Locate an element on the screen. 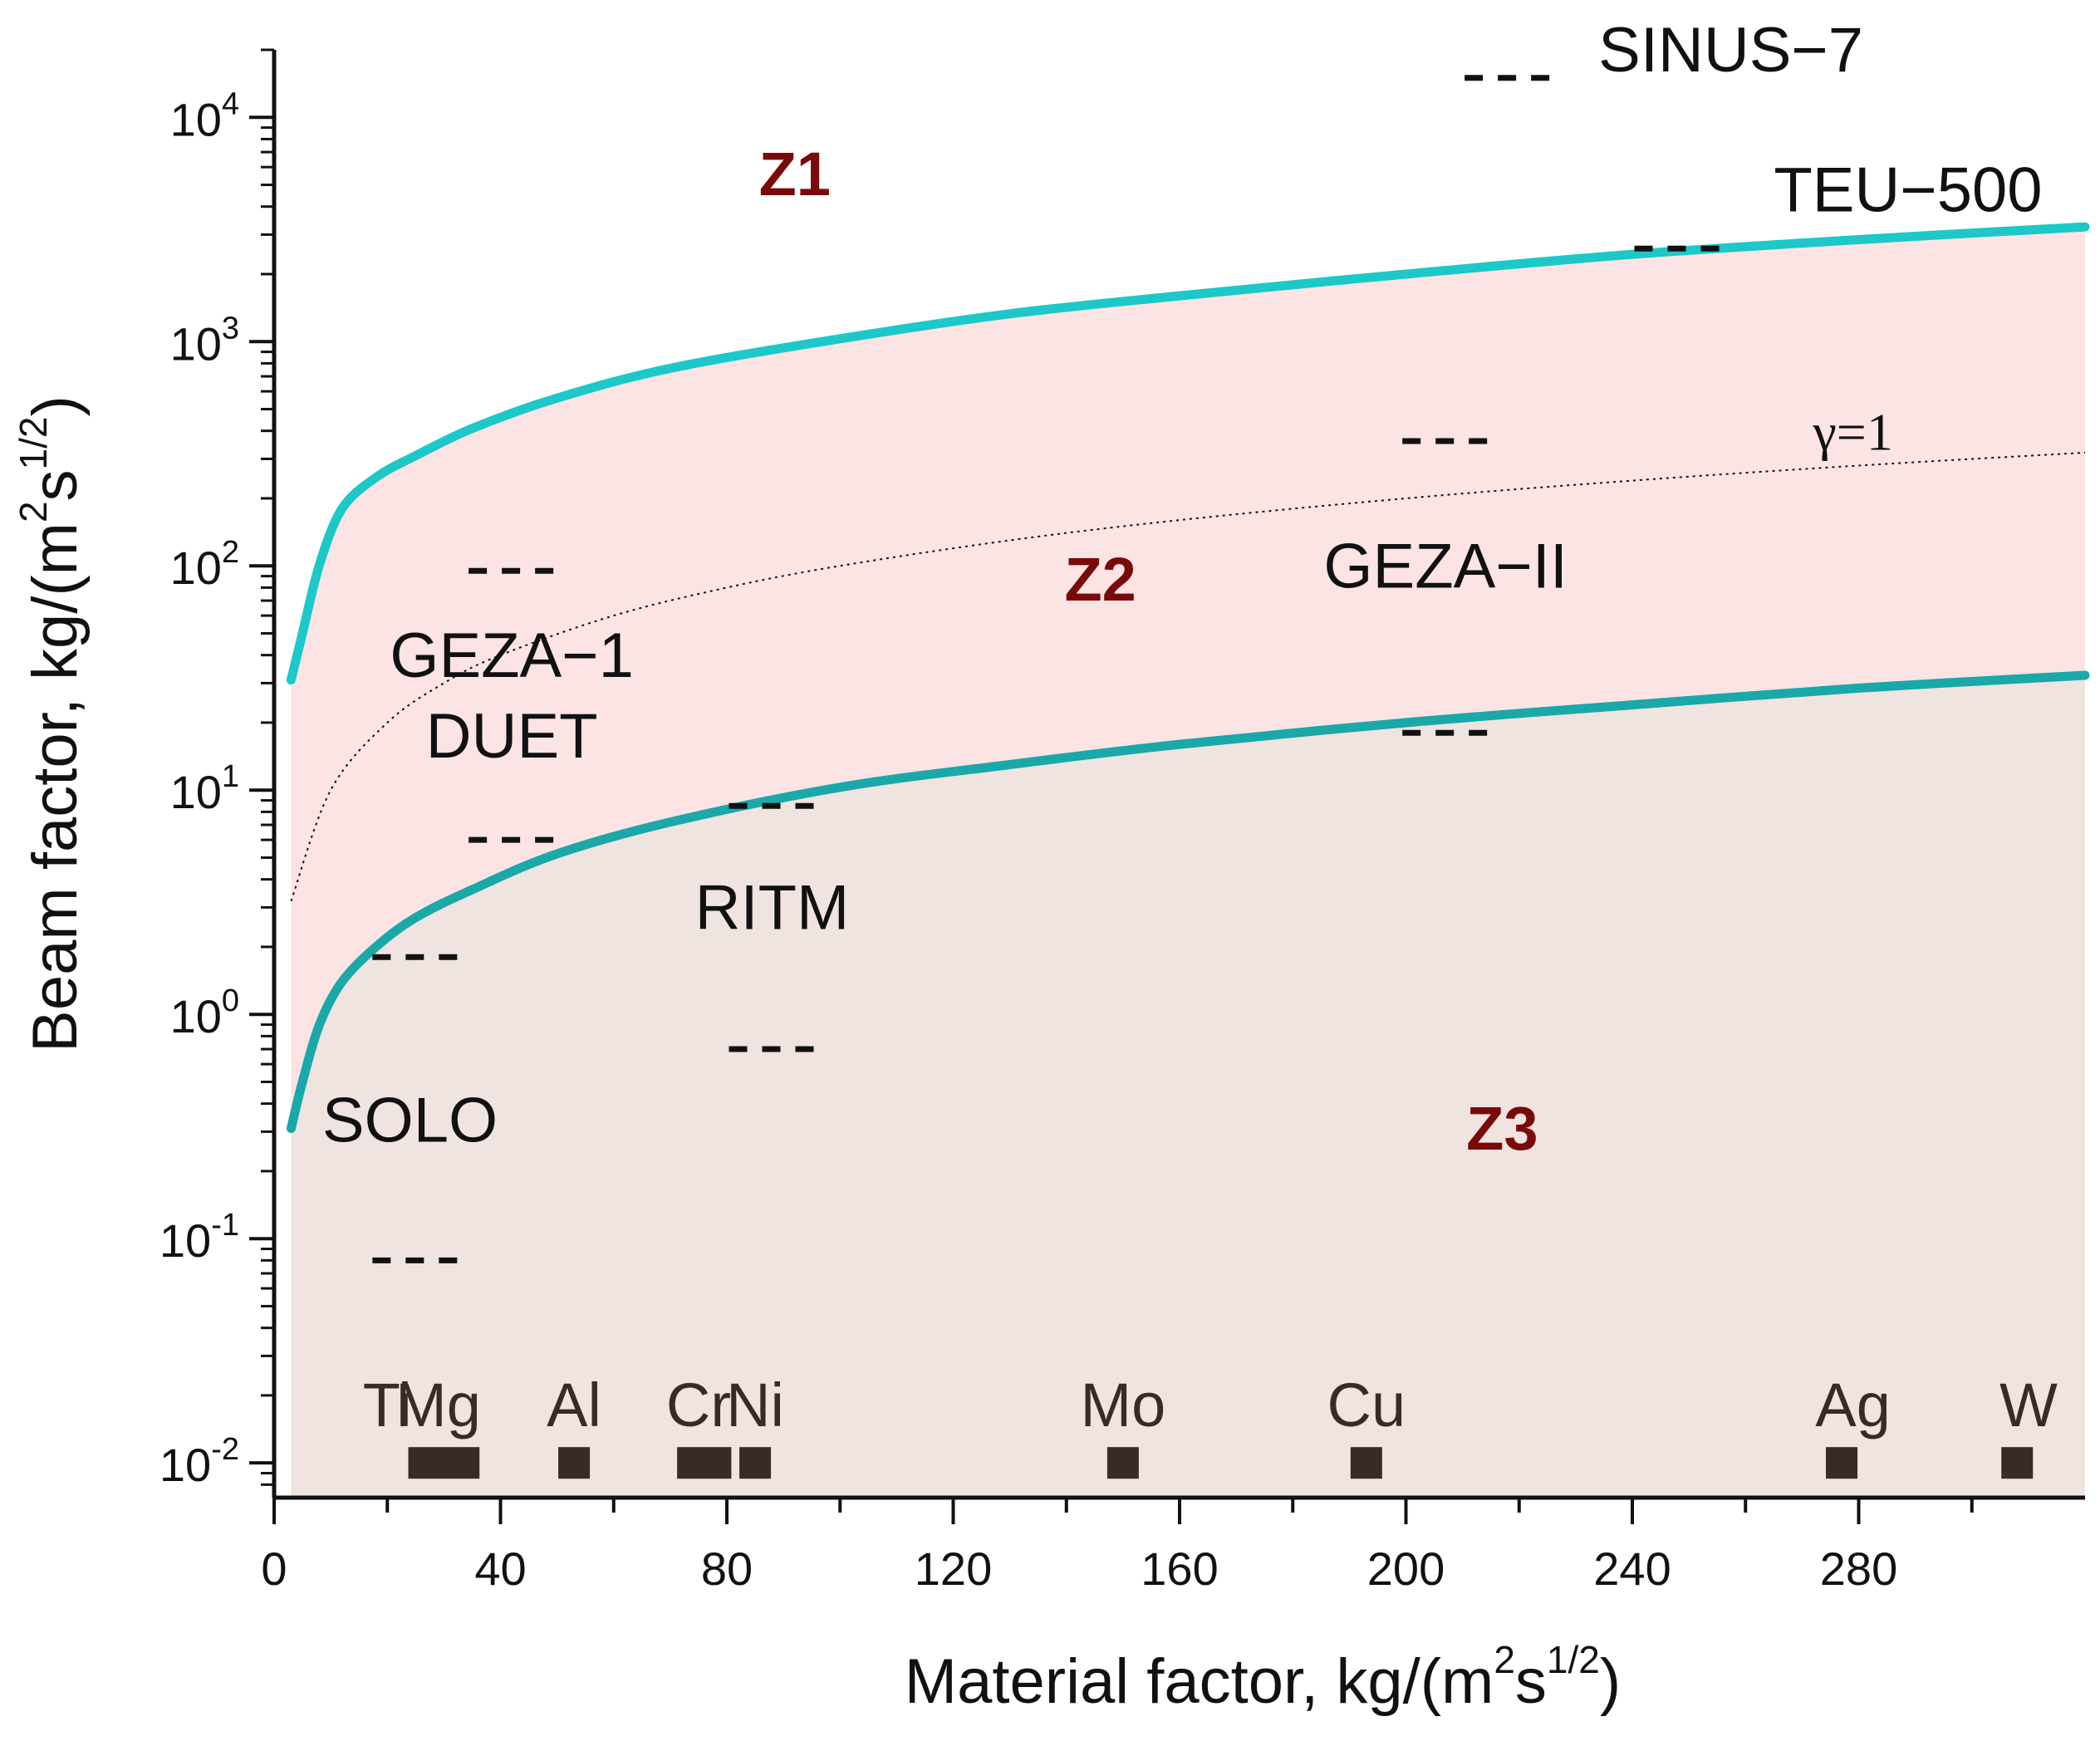 The width and height of the screenshot is (2100, 1746). x-tick-label: 120 is located at coordinates (954, 1568).